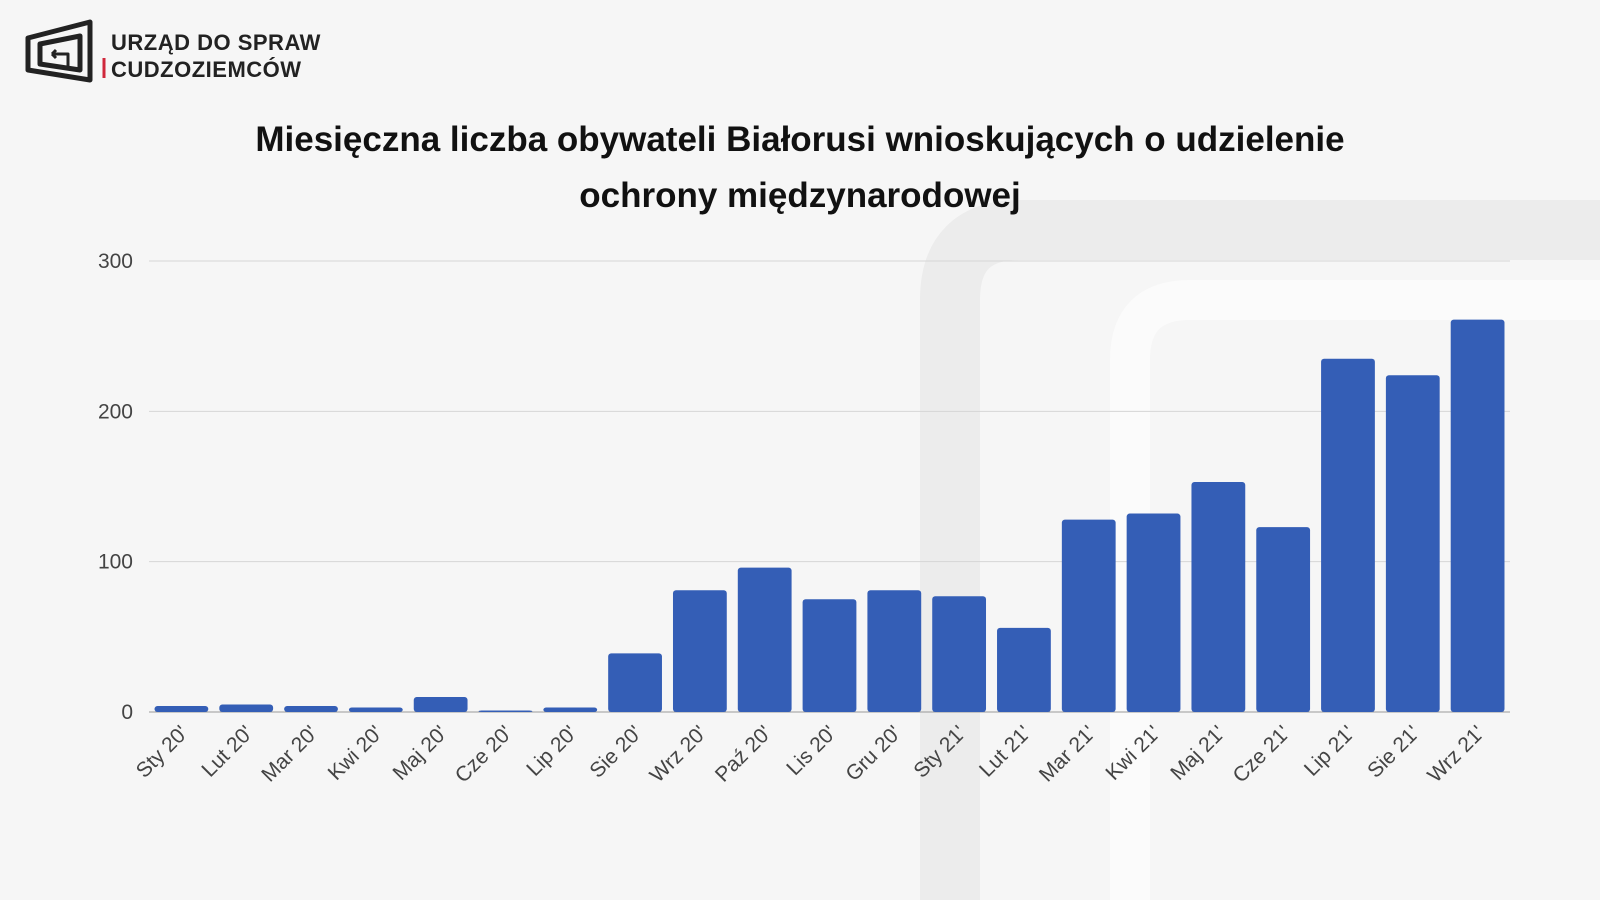  I want to click on x-tick-label: Sty 20', so click(162, 751).